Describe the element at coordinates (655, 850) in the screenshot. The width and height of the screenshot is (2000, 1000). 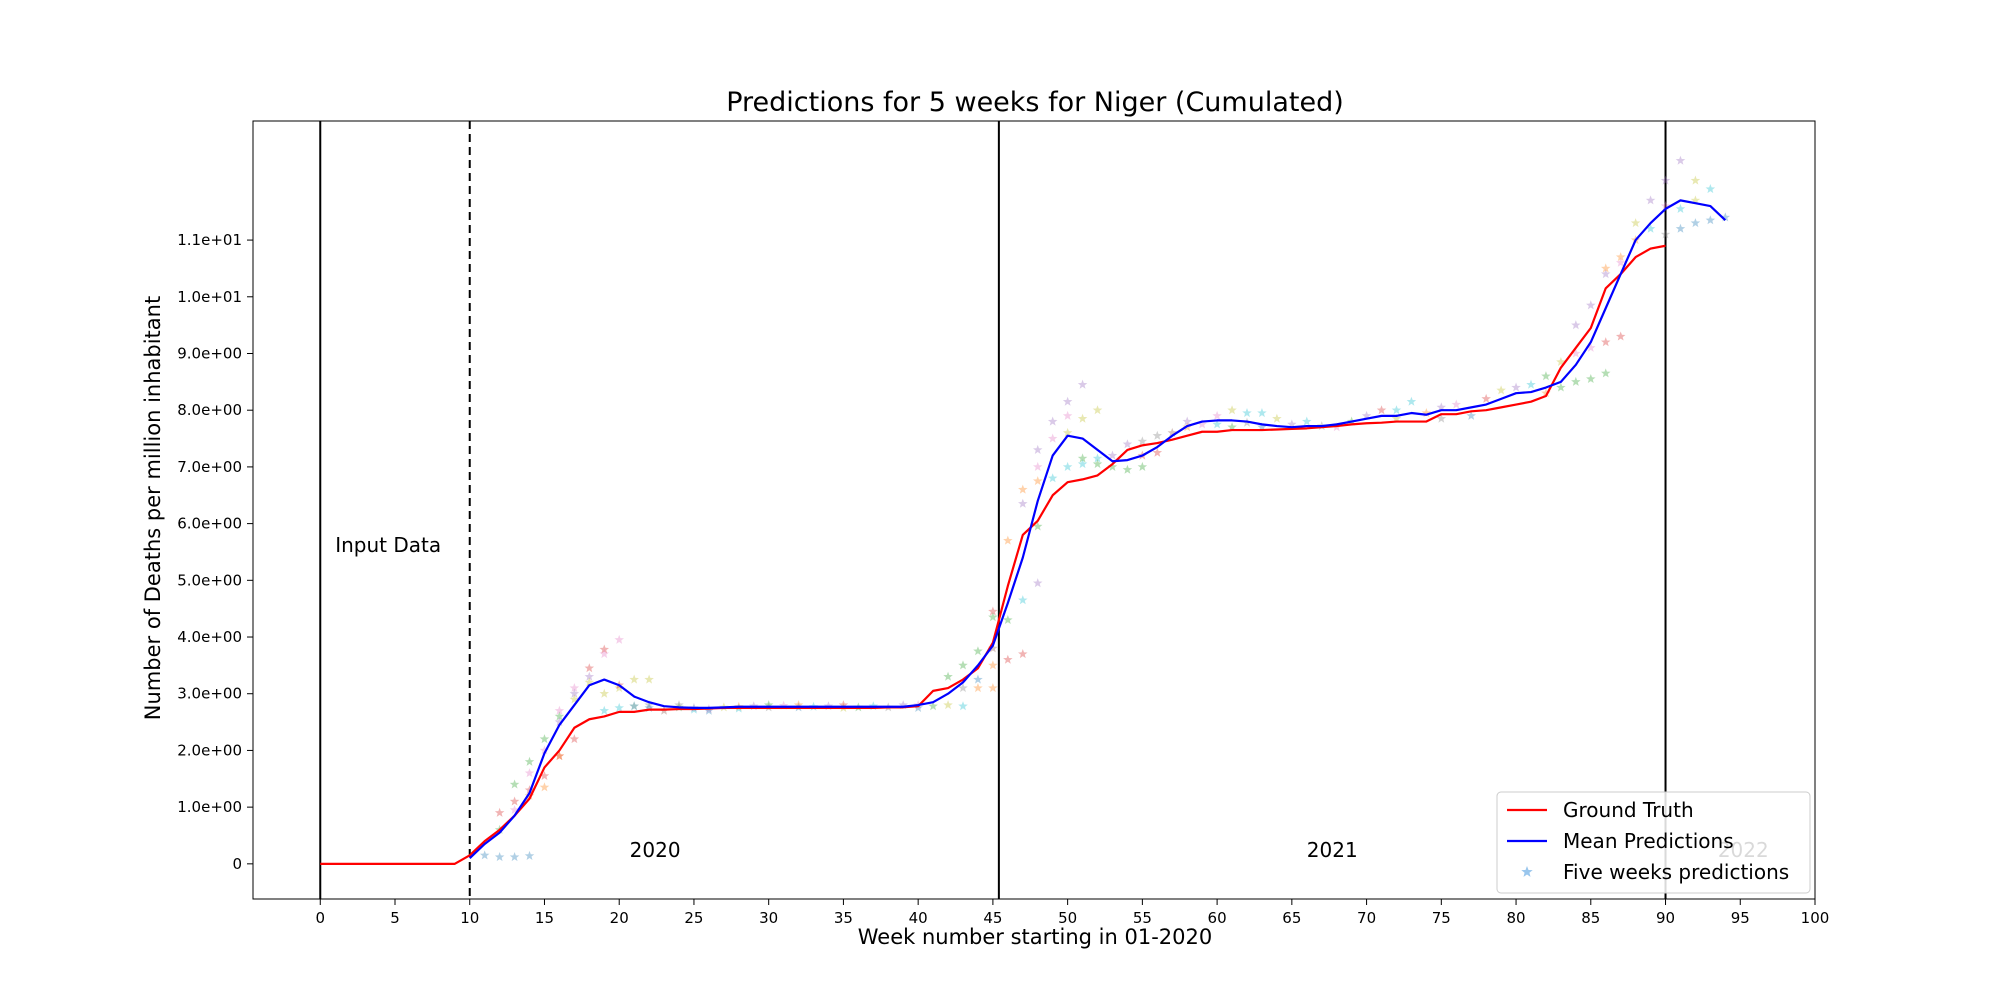
I see `annotation-label: 2020` at that location.